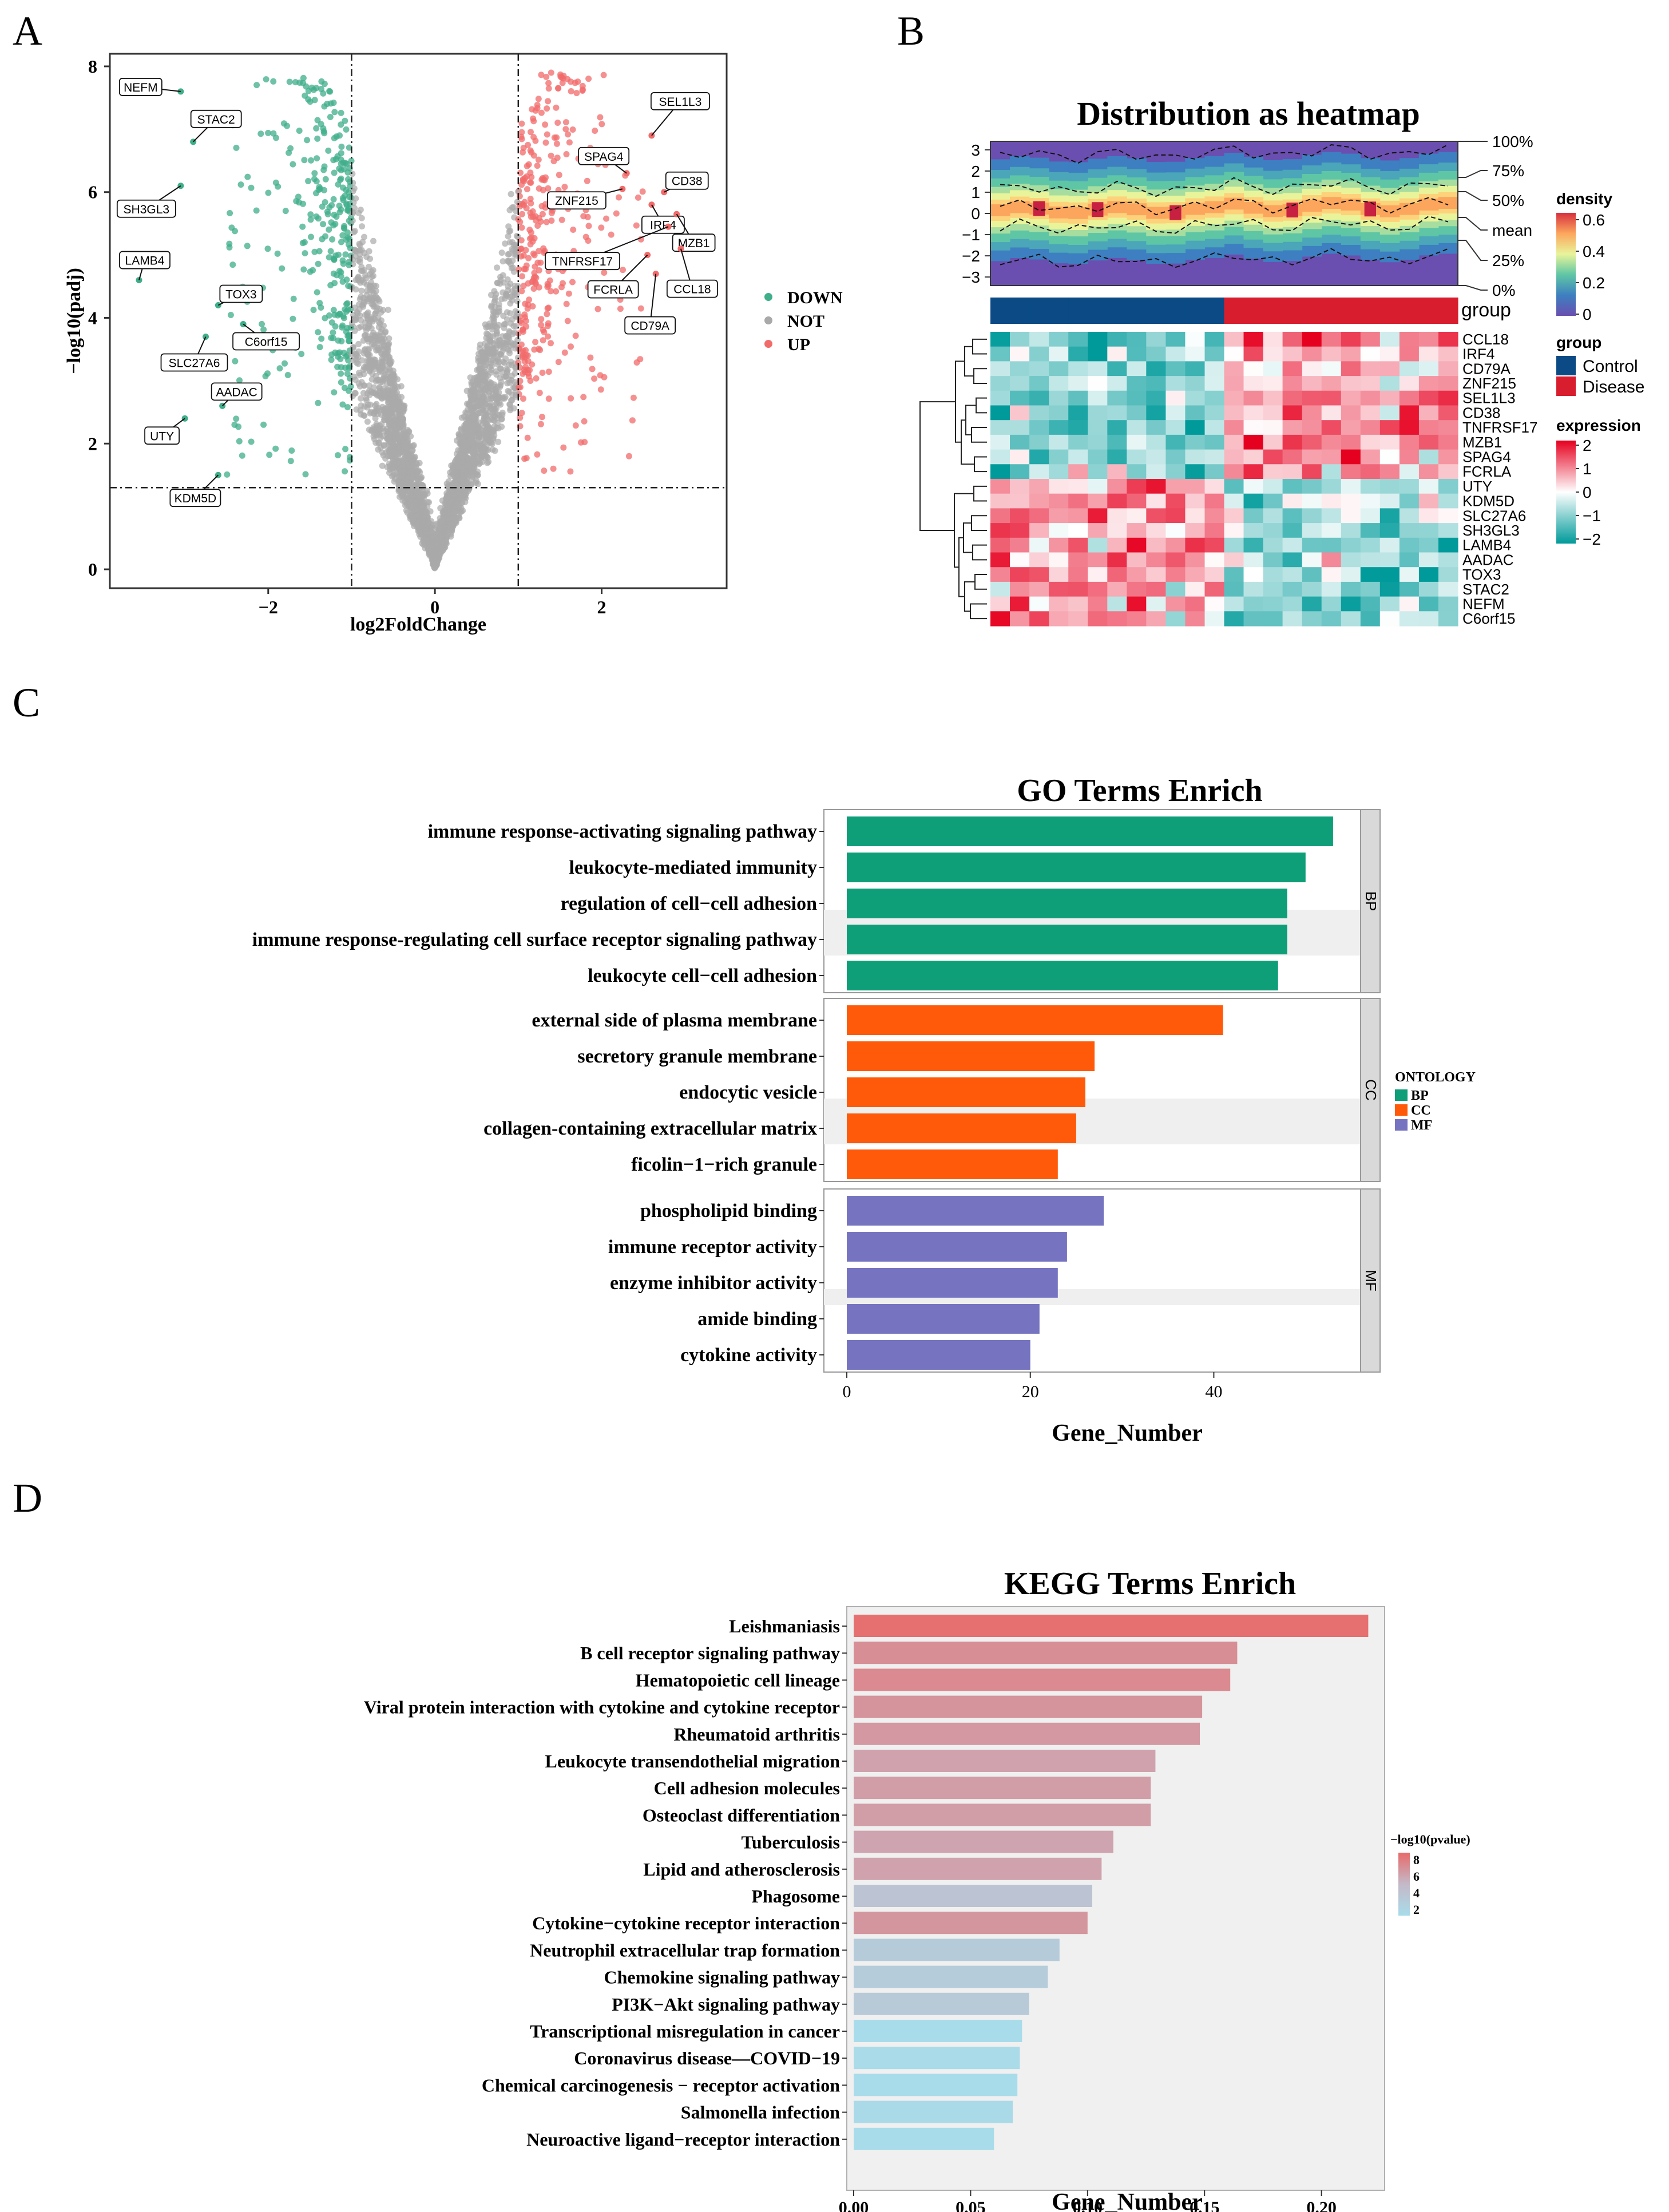 Image resolution: width=1669 pixels, height=2212 pixels. What do you see at coordinates (1059, 212) in the screenshot?
I see `density-band` at bounding box center [1059, 212].